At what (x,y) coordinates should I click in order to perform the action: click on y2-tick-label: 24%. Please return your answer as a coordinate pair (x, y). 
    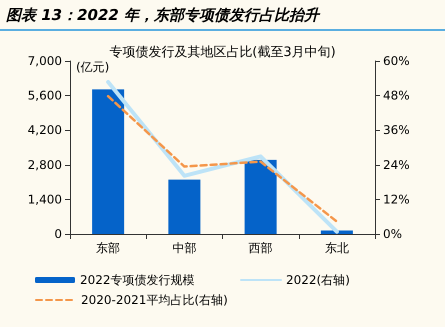
    Looking at the image, I should click on (396, 165).